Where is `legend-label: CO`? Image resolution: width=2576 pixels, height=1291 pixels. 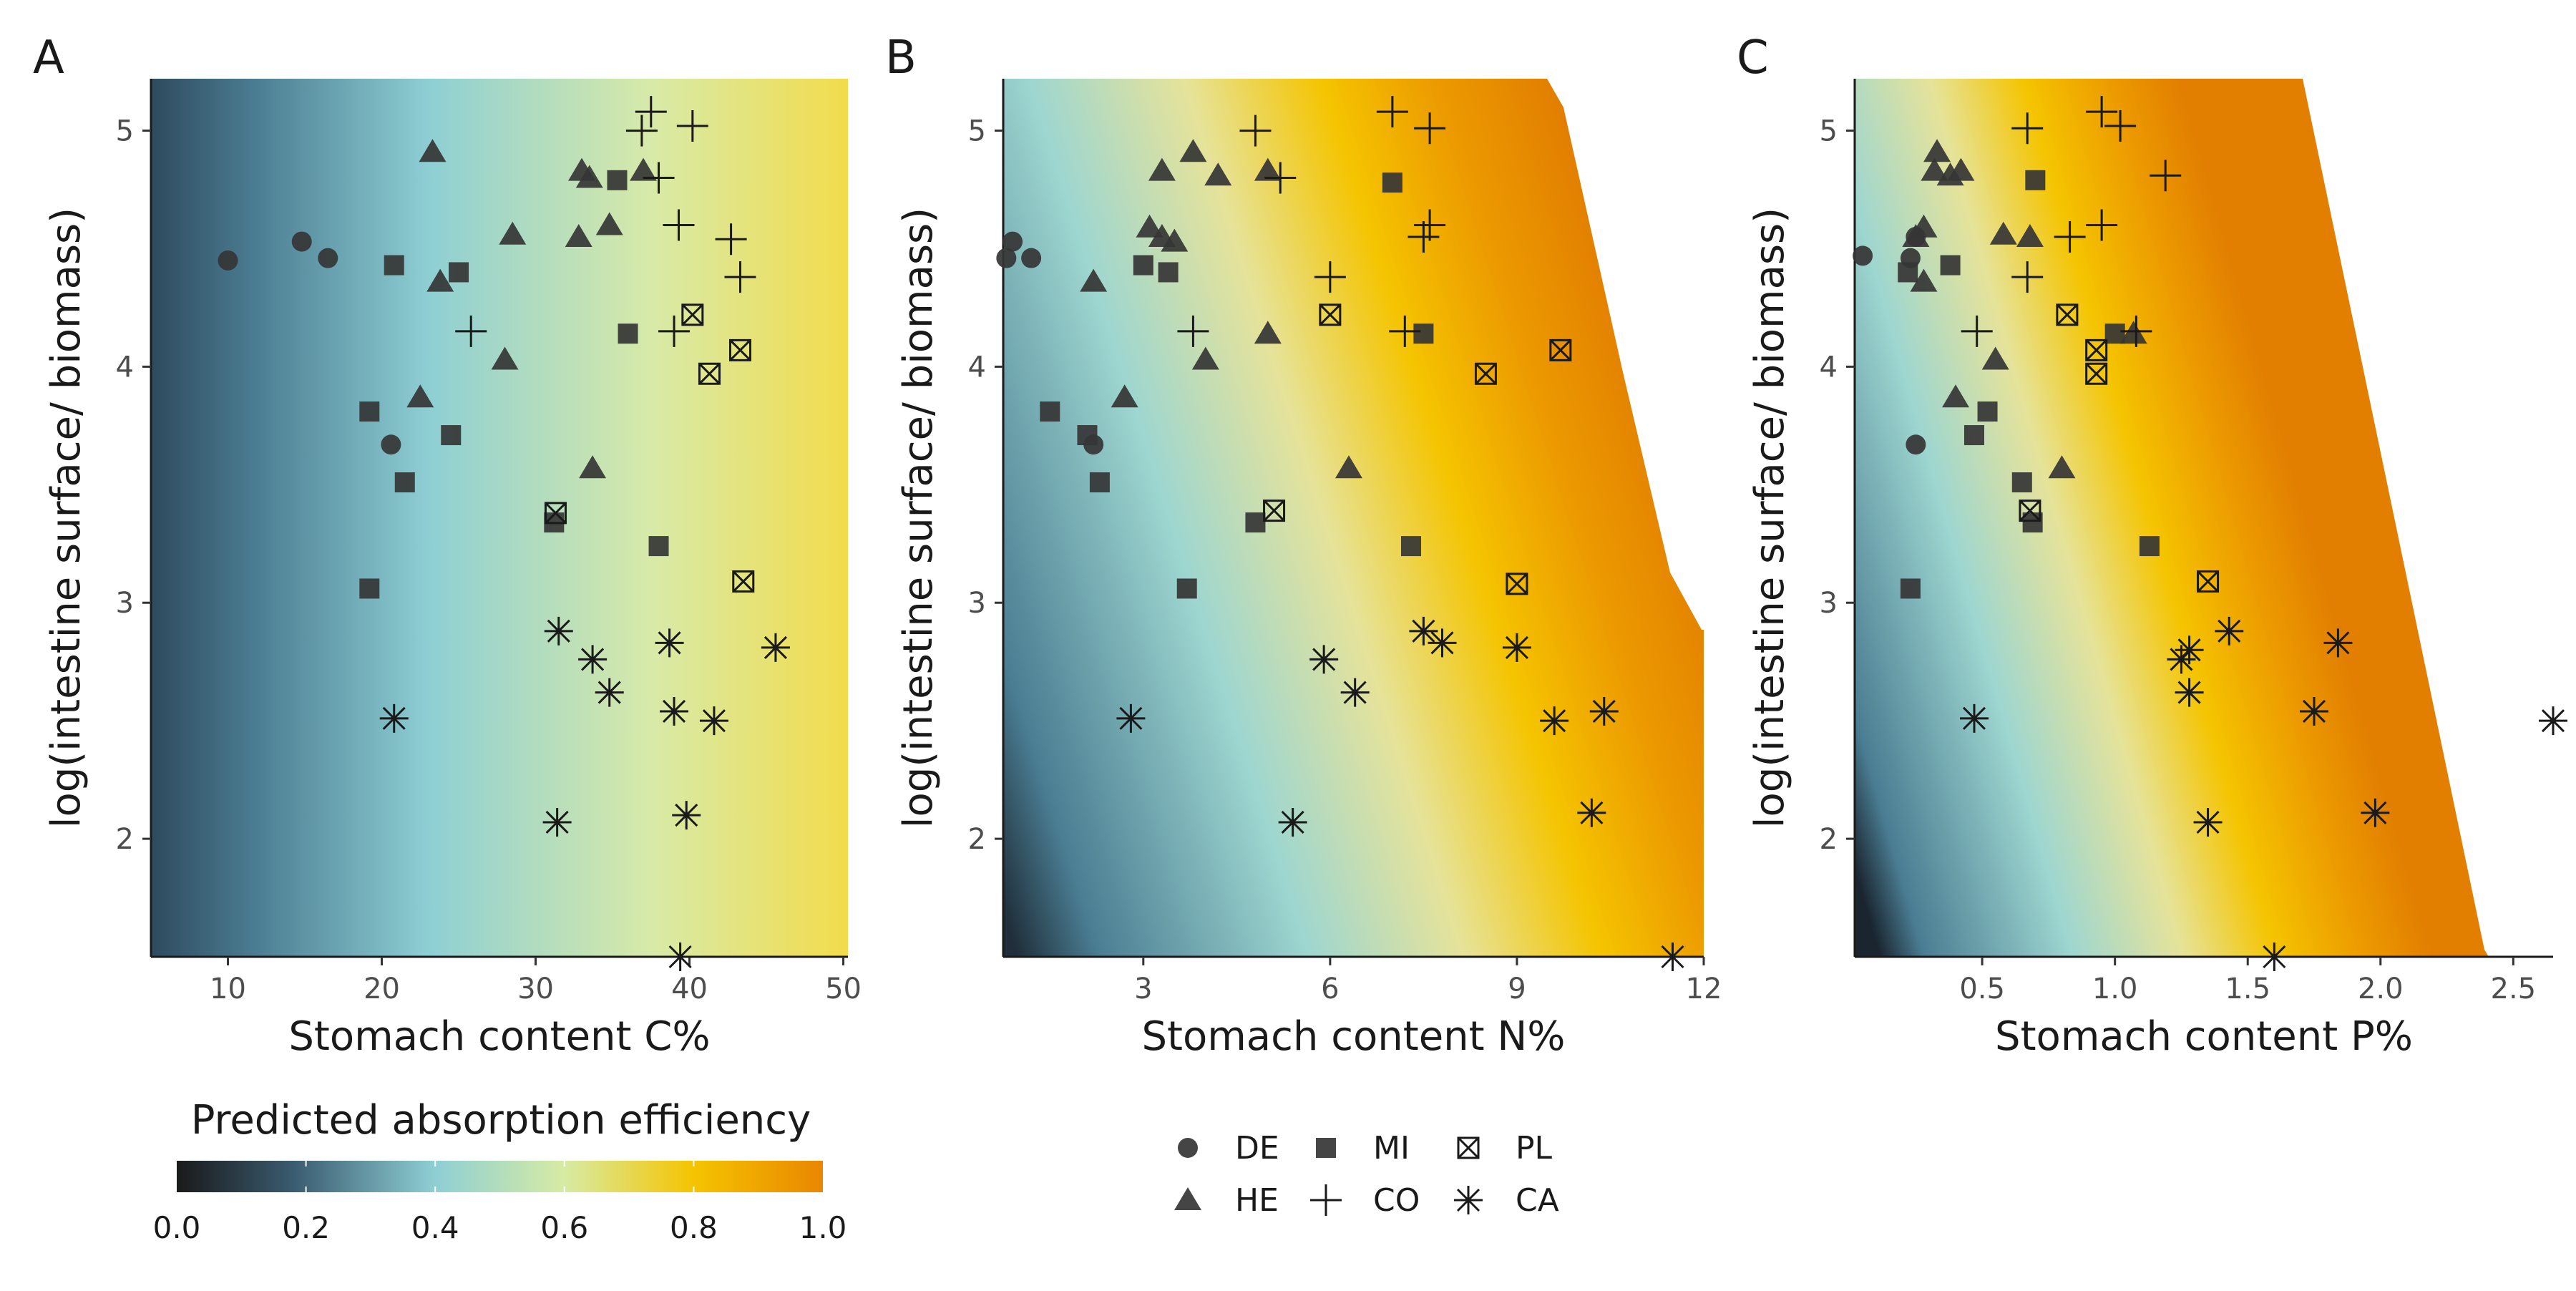
legend-label: CO is located at coordinates (1396, 1200).